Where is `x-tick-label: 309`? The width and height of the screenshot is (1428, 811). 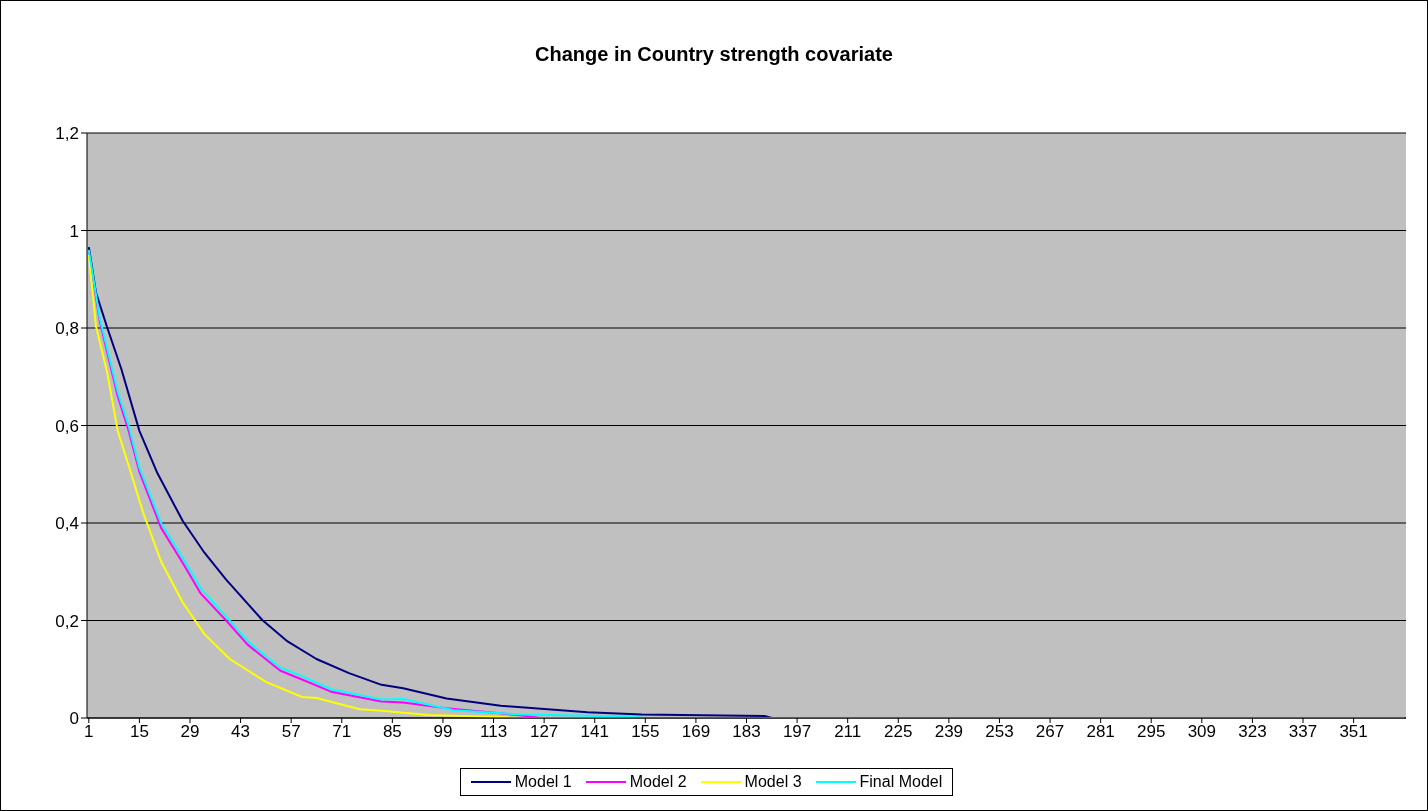 x-tick-label: 309 is located at coordinates (1202, 732).